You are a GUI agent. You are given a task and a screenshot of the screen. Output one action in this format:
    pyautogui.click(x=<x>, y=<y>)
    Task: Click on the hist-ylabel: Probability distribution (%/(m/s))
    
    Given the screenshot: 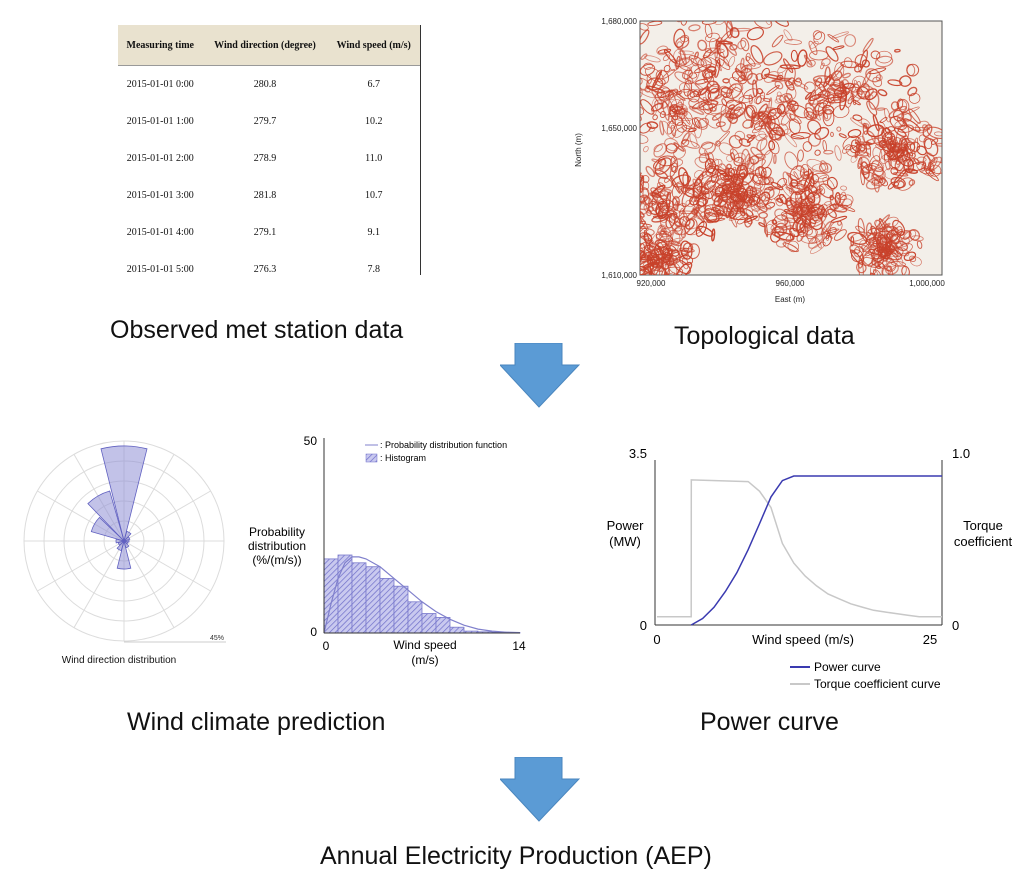 What is the action you would take?
    pyautogui.click(x=277, y=546)
    